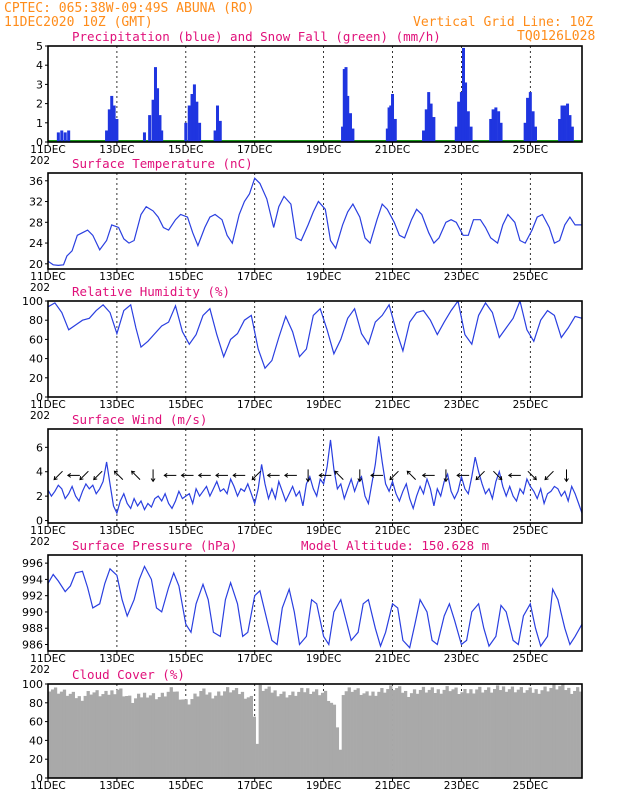 Image resolution: width=618 pixels, height=800 pixels. Describe the element at coordinates (39, 397) in the screenshot. I see `y-tick-label: 0` at that location.